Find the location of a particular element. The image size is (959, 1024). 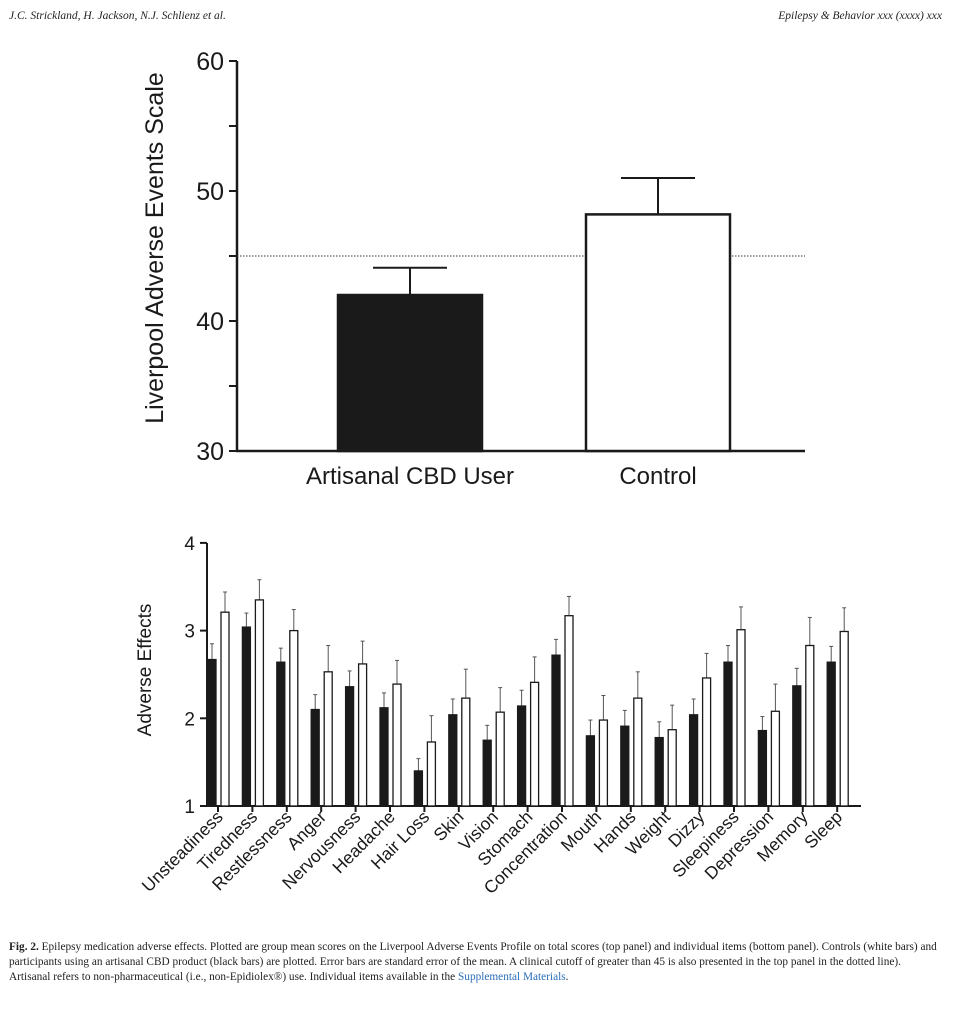

control-bar-vision is located at coordinates (500, 759).